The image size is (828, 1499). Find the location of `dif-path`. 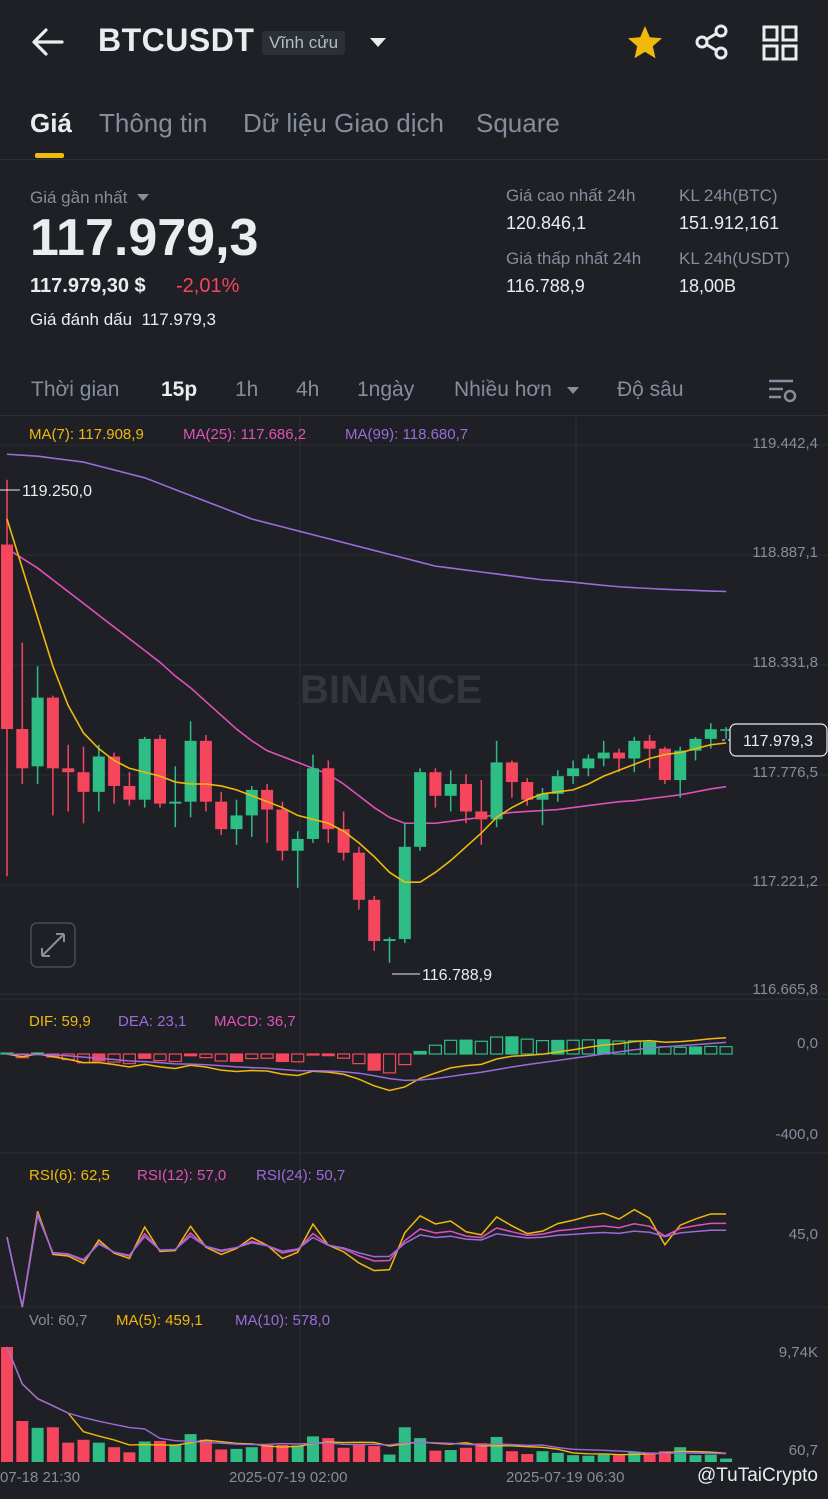

dif-path is located at coordinates (366, 1064).